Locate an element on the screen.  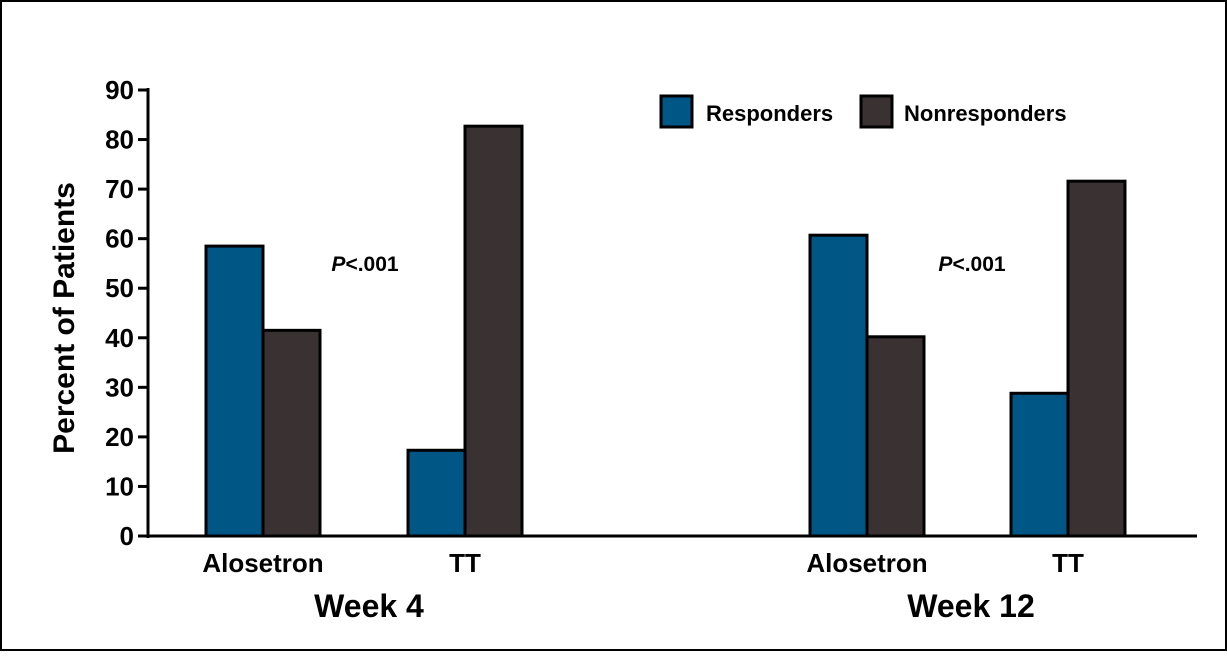
y-tick-label: 40 is located at coordinates (119, 338).